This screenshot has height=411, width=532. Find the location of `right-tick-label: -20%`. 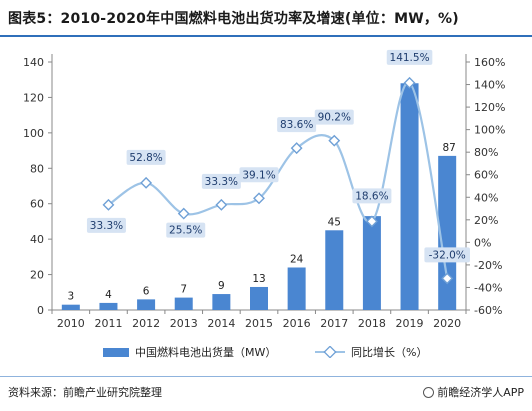

right-tick-label: -20% is located at coordinates (488, 265).